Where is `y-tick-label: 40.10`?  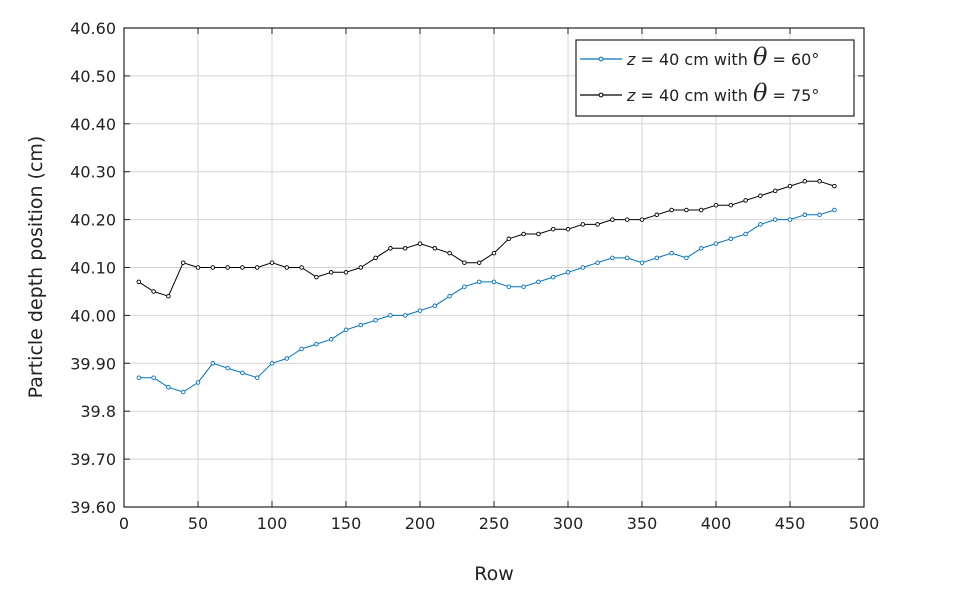
y-tick-label: 40.10 is located at coordinates (93, 268).